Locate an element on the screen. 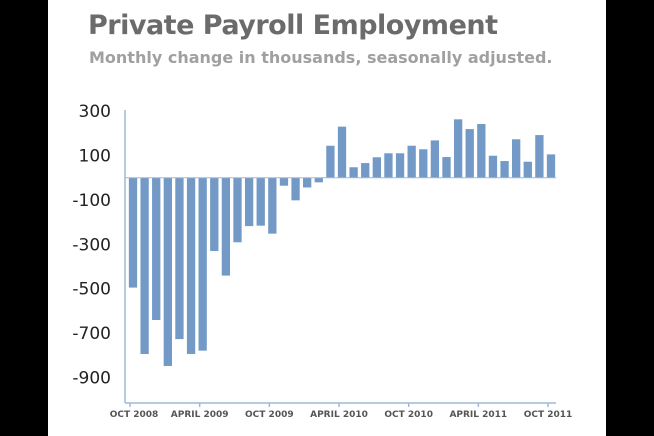 The width and height of the screenshot is (654, 436). y-tick-label: -700 is located at coordinates (91, 334).